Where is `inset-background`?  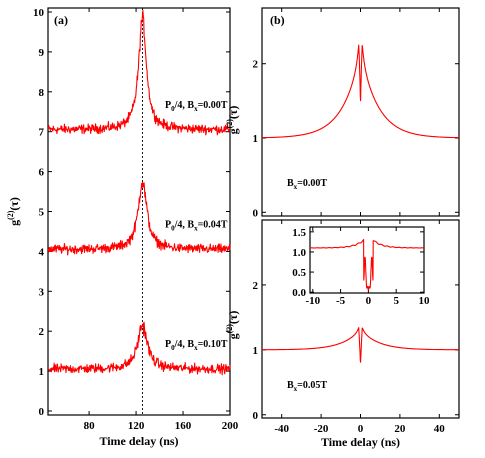 inset-background is located at coordinates (367, 260).